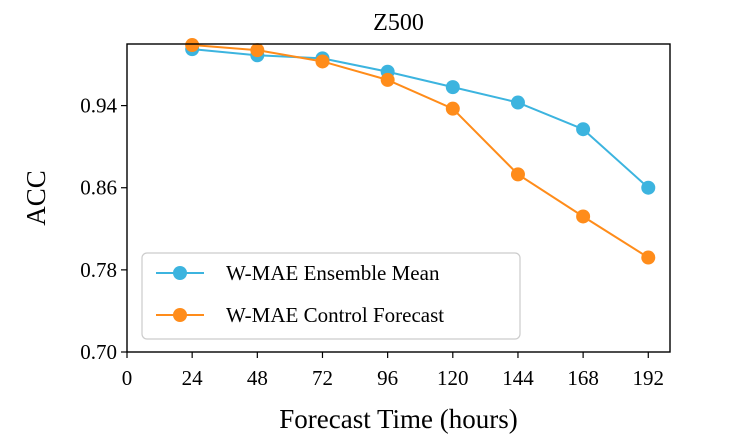  I want to click on x-tick-label: 96, so click(387, 378).